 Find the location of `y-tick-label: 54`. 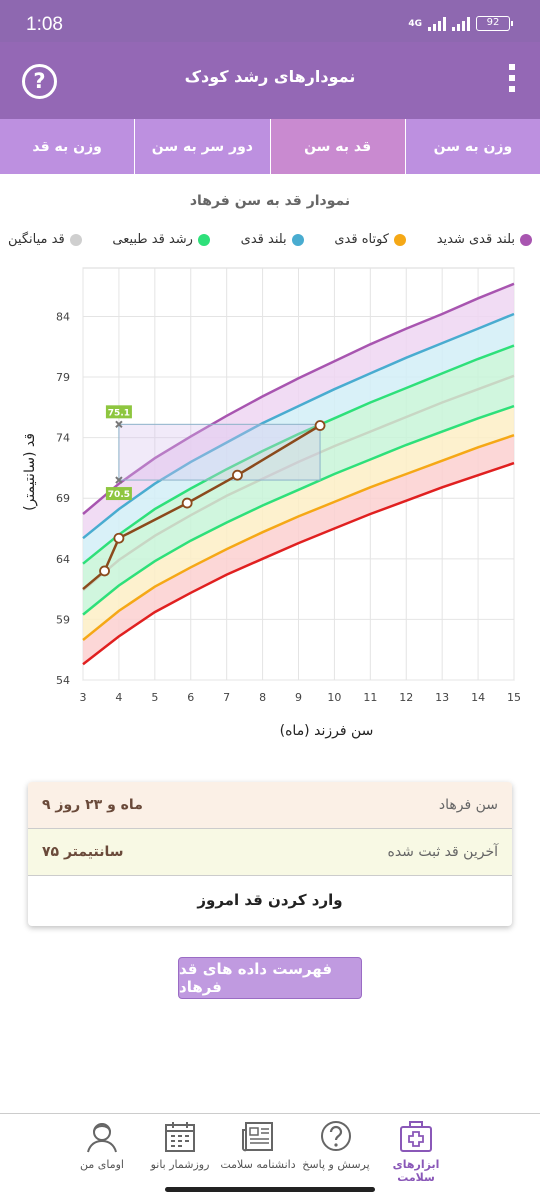

y-tick-label: 54 is located at coordinates (63, 680).